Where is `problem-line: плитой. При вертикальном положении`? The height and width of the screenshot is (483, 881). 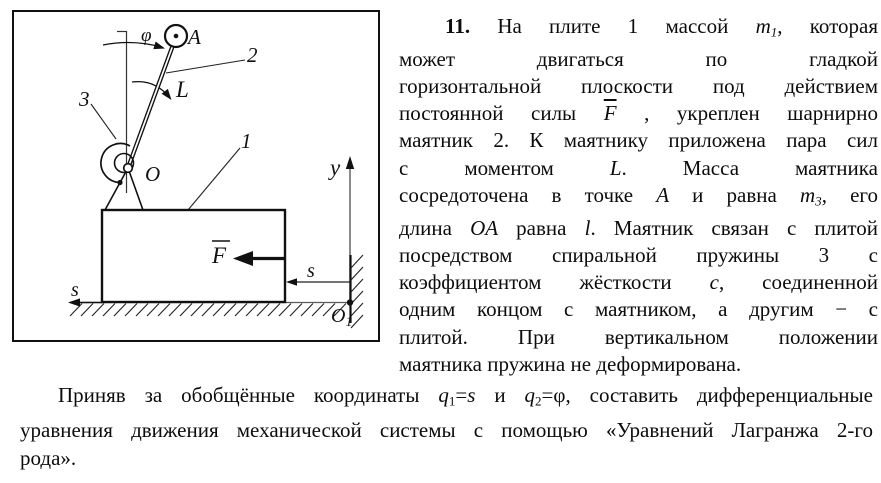
problem-line: плитой. При вертикальном положении is located at coordinates (638, 337).